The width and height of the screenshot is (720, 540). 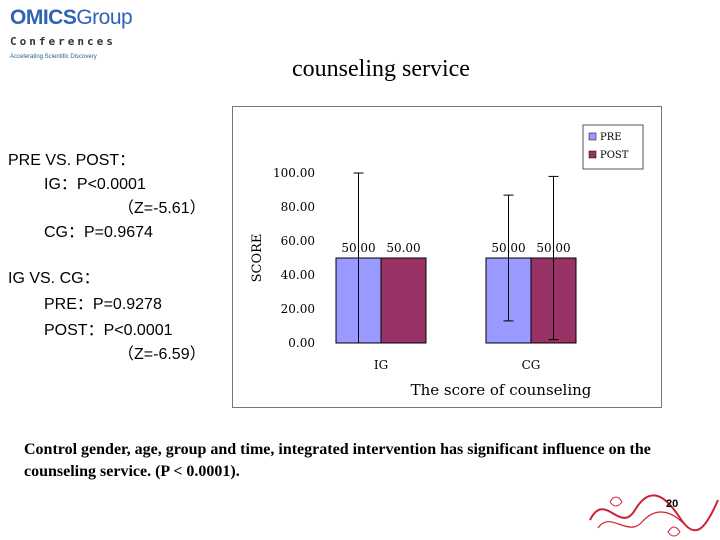 What do you see at coordinates (294, 173) in the screenshot?
I see `y-tick-label: 100.00` at bounding box center [294, 173].